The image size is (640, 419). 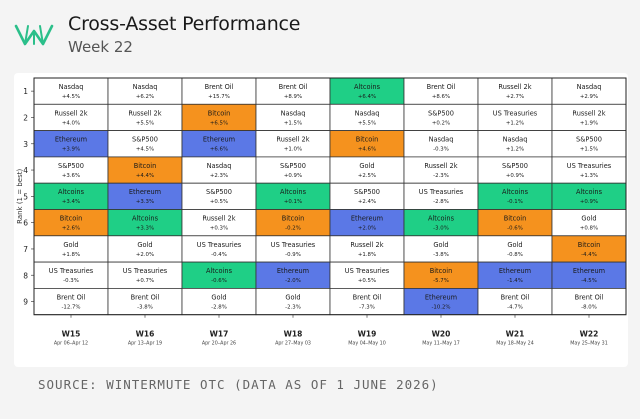 I want to click on week-label: W18, so click(x=293, y=334).